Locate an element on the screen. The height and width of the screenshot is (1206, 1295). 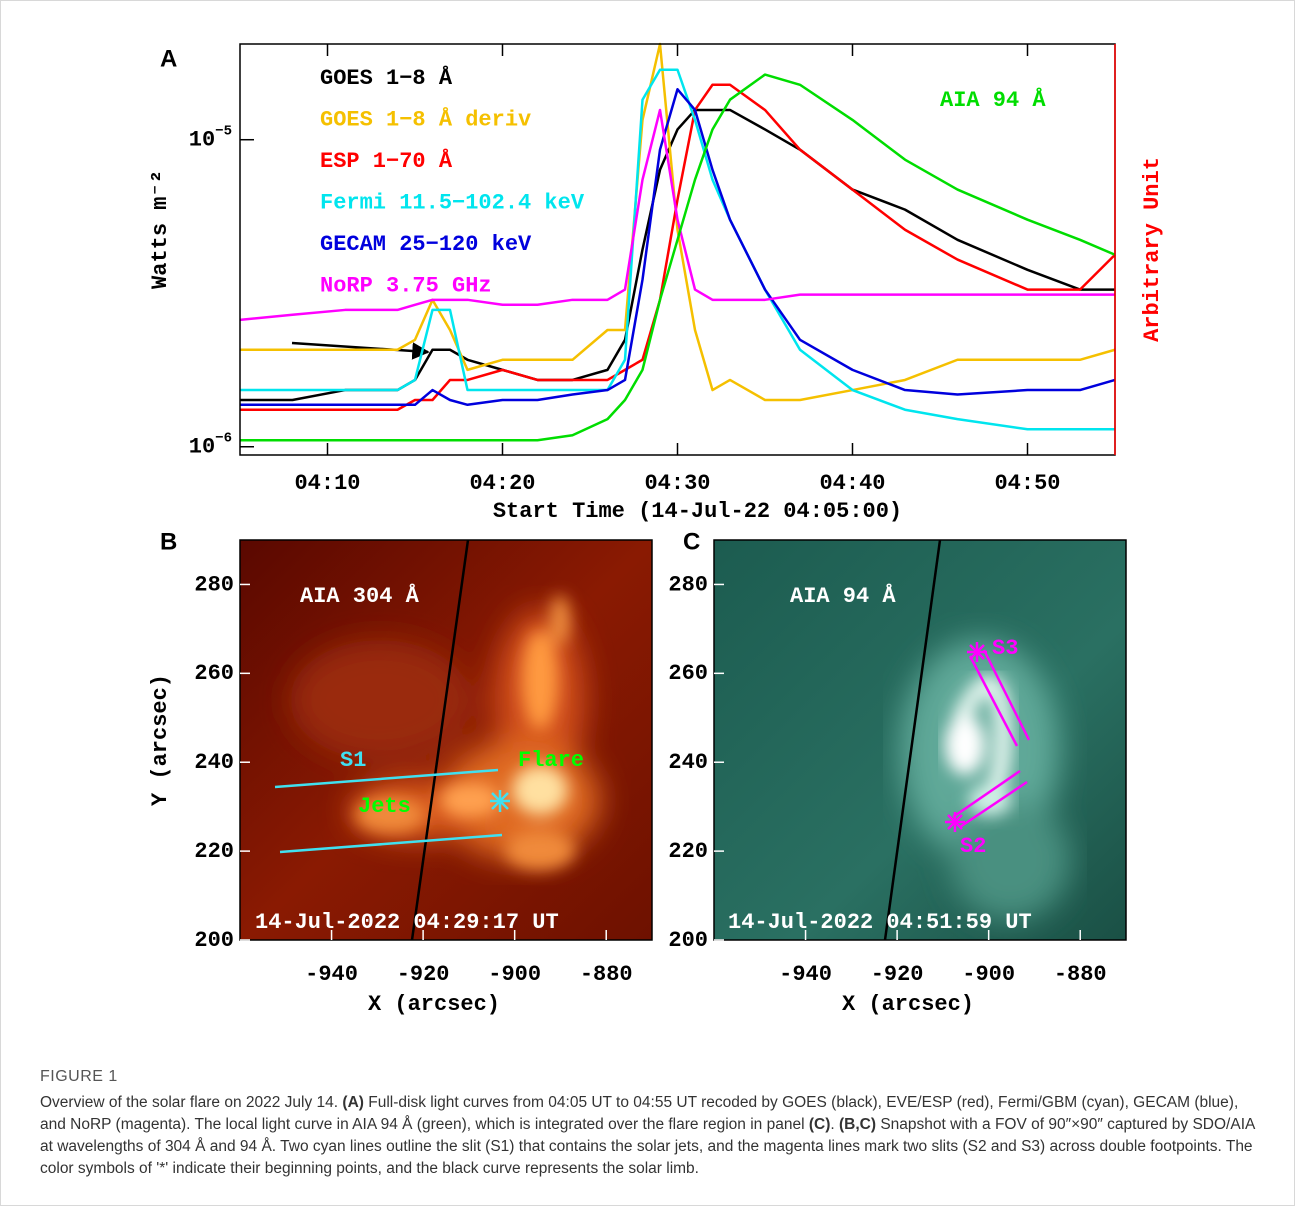
aia-304-image is located at coordinates (446, 740).